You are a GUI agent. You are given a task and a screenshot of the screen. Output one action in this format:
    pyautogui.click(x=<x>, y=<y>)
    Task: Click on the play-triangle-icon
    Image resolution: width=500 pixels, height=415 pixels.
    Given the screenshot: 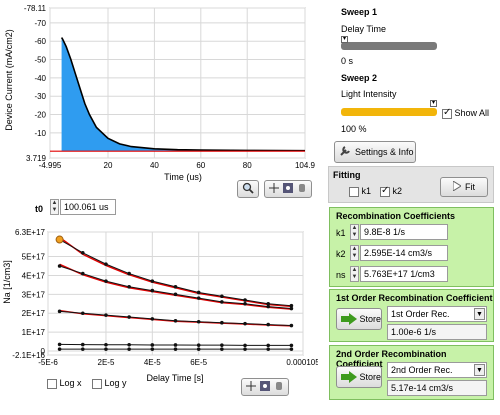 What is the action you would take?
    pyautogui.click(x=457, y=186)
    